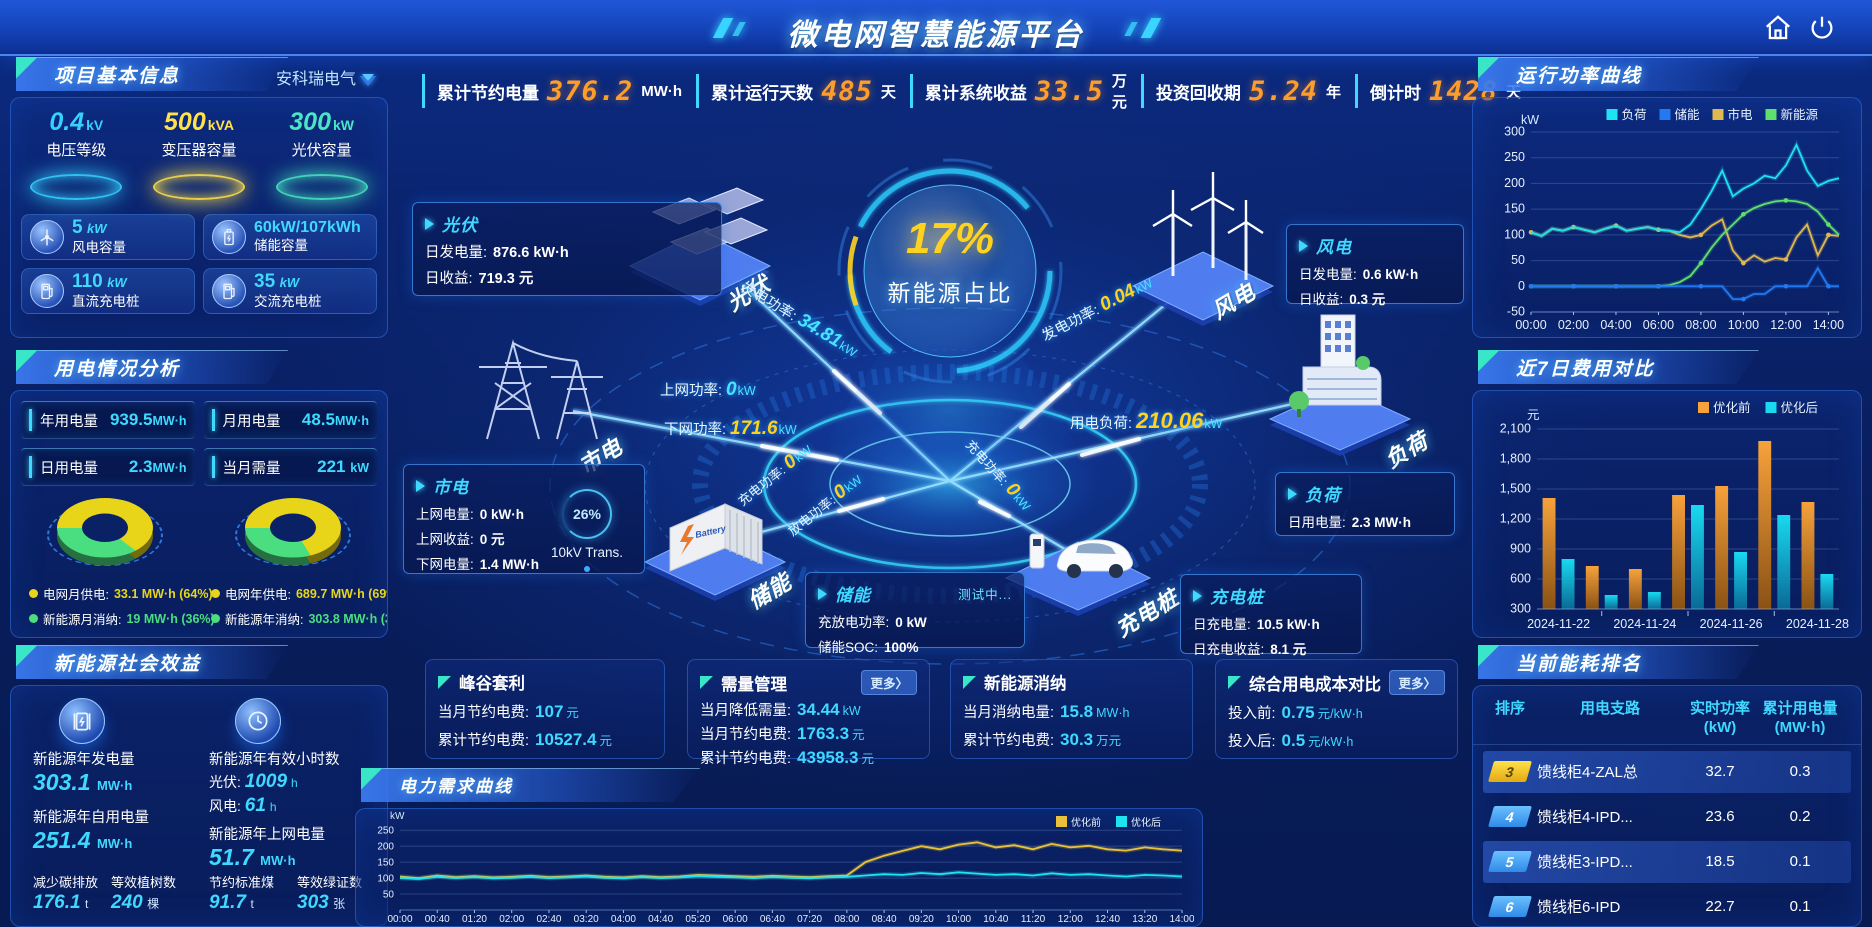 The image size is (1872, 927). I want to click on svg-text: 00:40, so click(437, 919).